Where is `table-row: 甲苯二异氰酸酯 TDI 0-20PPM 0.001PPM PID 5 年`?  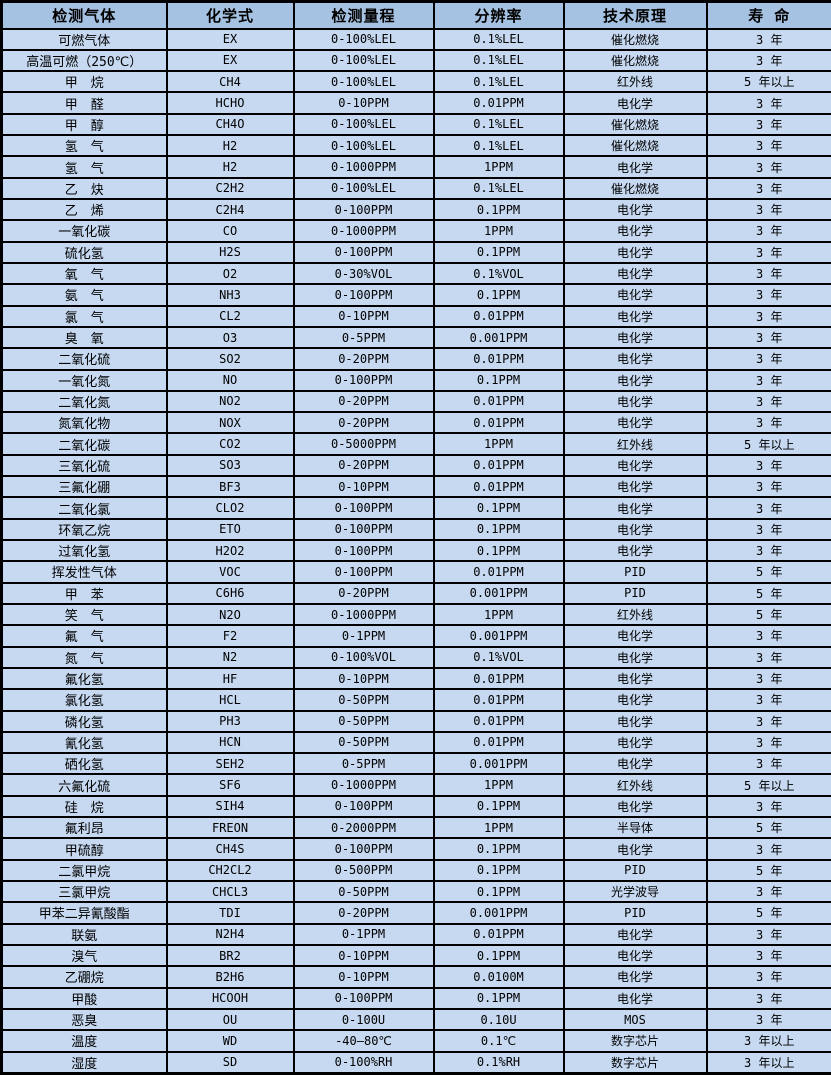
table-row: 甲苯二异氰酸酯 TDI 0-20PPM 0.001PPM PID 5 年 is located at coordinates (415, 913).